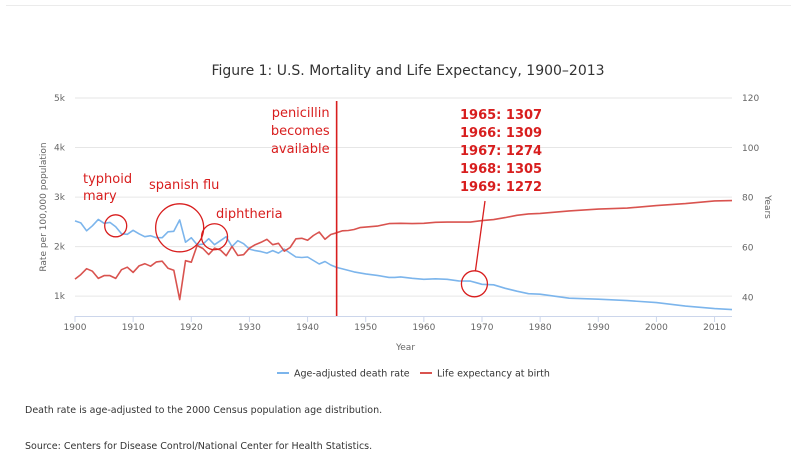  Describe the element at coordinates (307, 328) in the screenshot. I see `x-tick-label: 1940` at that location.